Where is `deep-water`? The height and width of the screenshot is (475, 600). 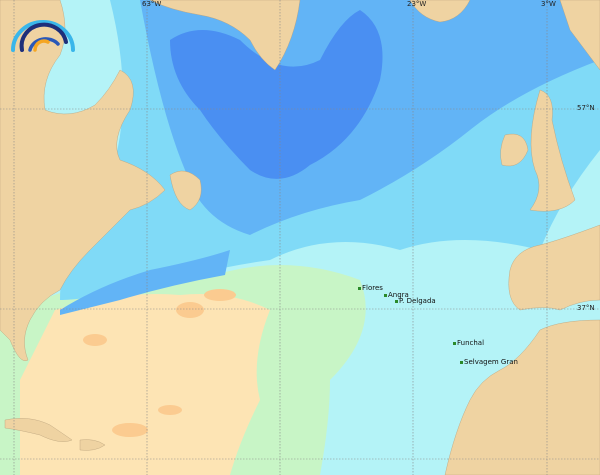 deep-water is located at coordinates (276, 94).